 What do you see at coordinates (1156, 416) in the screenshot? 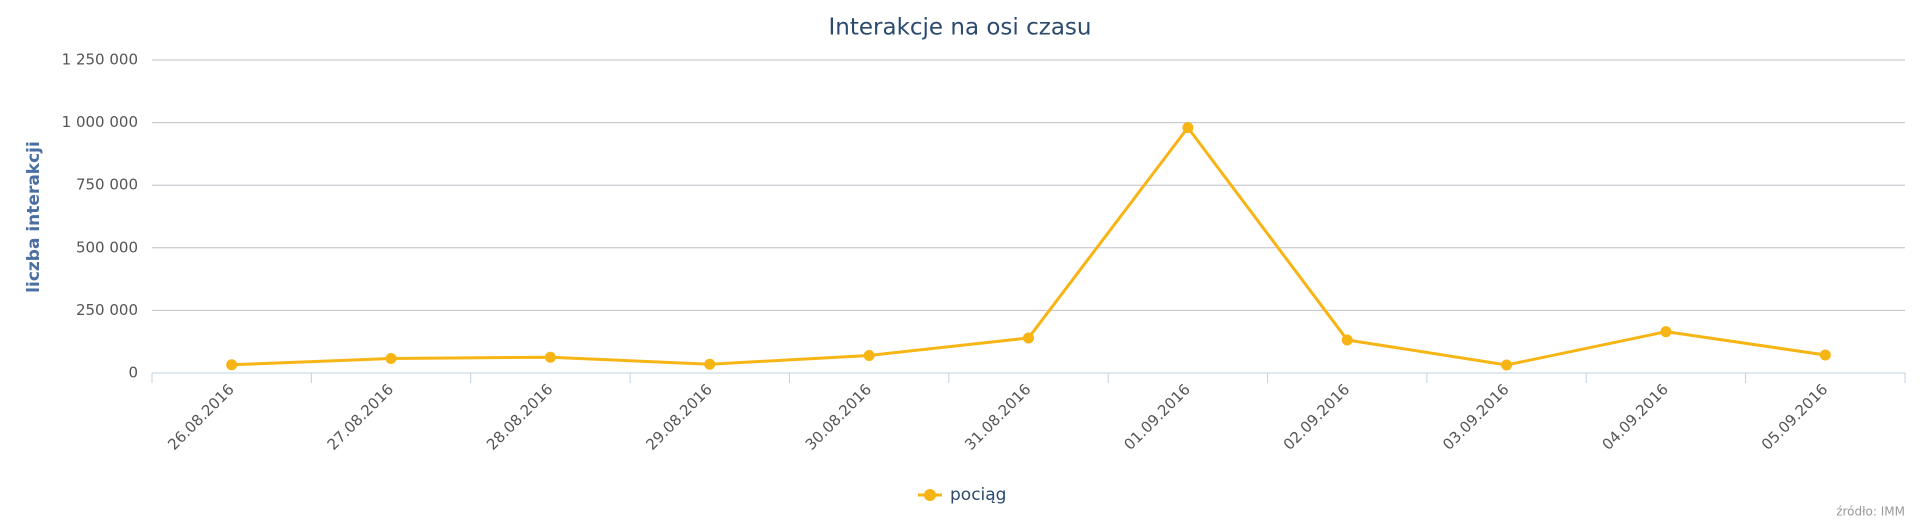
I see `x-tick-label: 01.09.2016` at bounding box center [1156, 416].